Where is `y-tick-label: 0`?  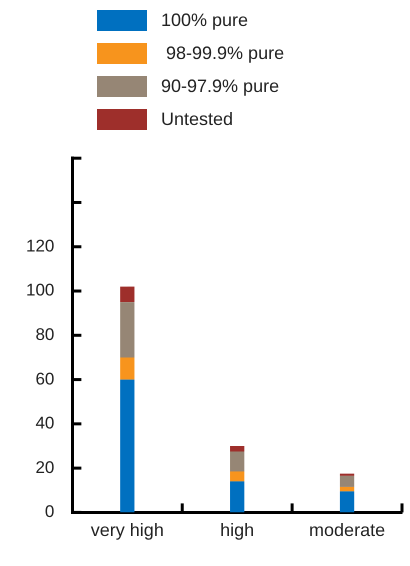 y-tick-label: 0 is located at coordinates (49, 512).